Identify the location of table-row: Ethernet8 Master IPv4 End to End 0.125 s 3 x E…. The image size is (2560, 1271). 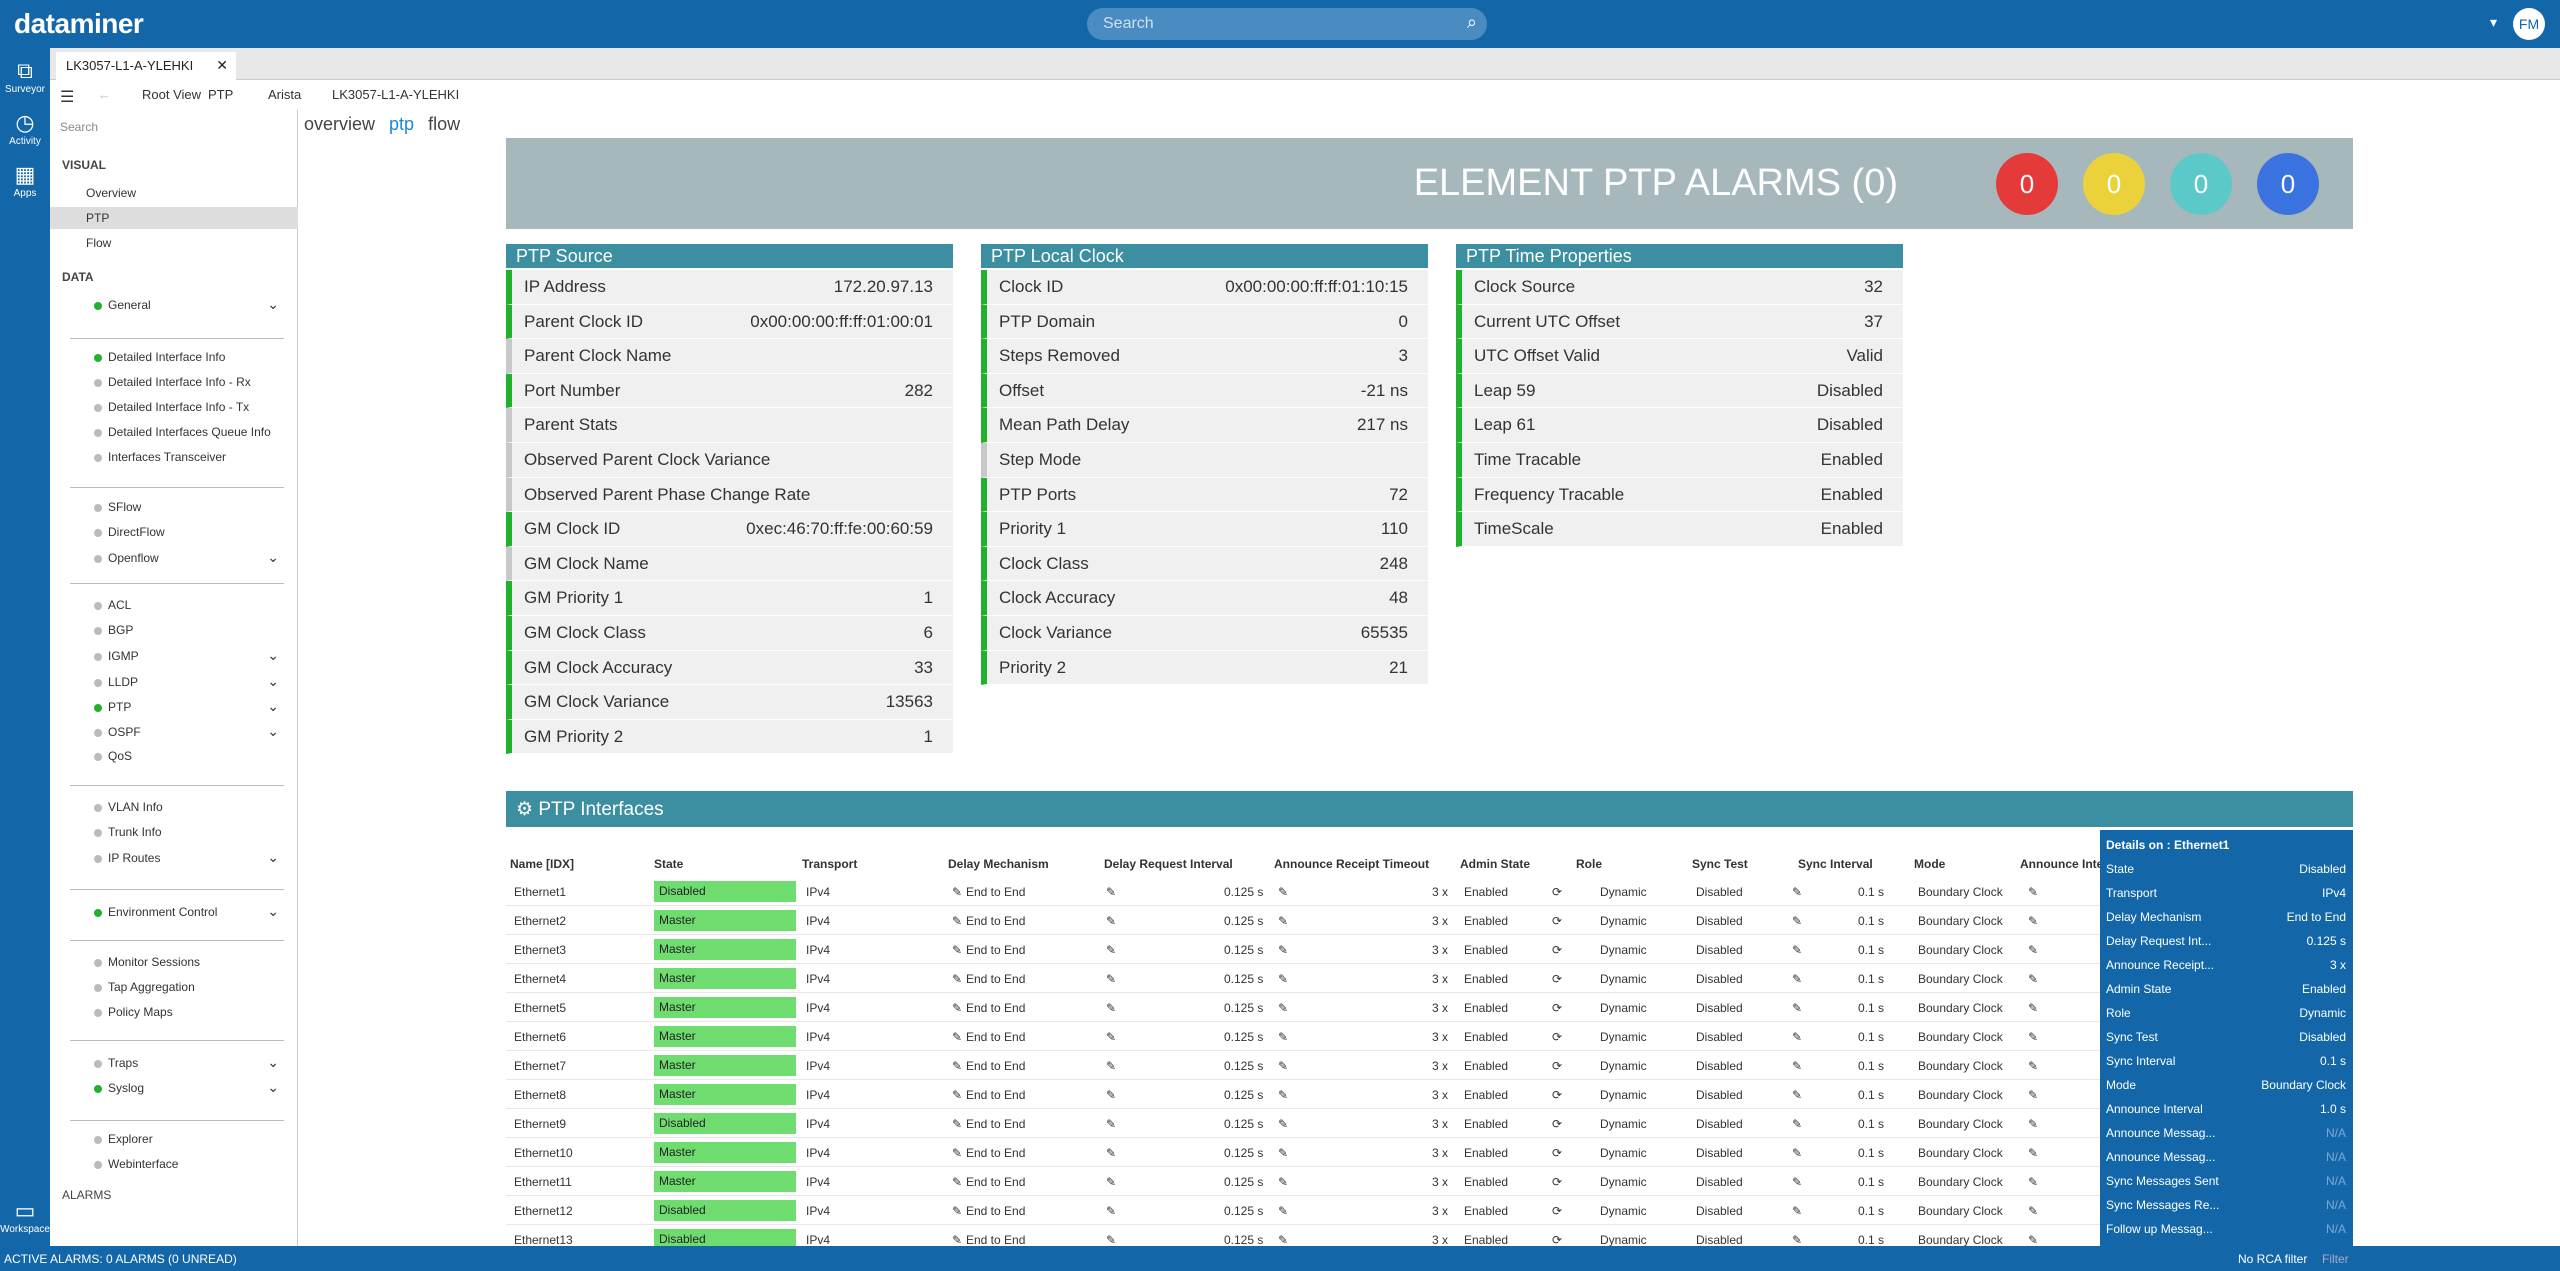
(1306, 1094).